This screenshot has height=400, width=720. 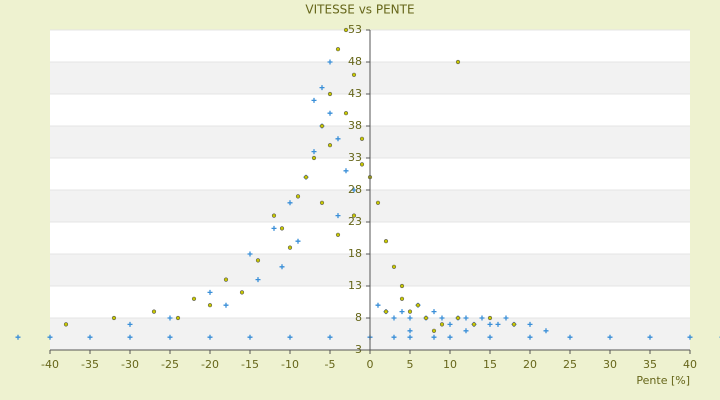 I want to click on x-tick-label: 10, so click(x=450, y=364).